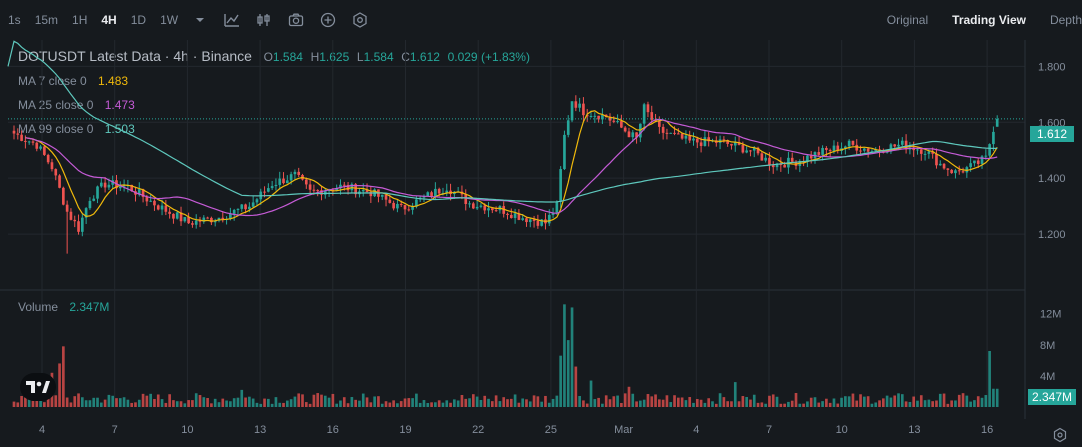  What do you see at coordinates (264, 20) in the screenshot?
I see `chart-settings-icon` at bounding box center [264, 20].